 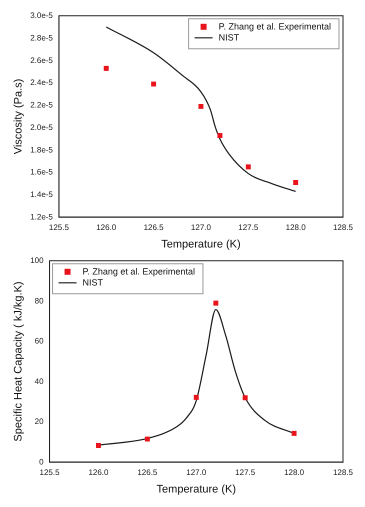 I want to click on y-tick-label: 0, so click(x=41, y=461).